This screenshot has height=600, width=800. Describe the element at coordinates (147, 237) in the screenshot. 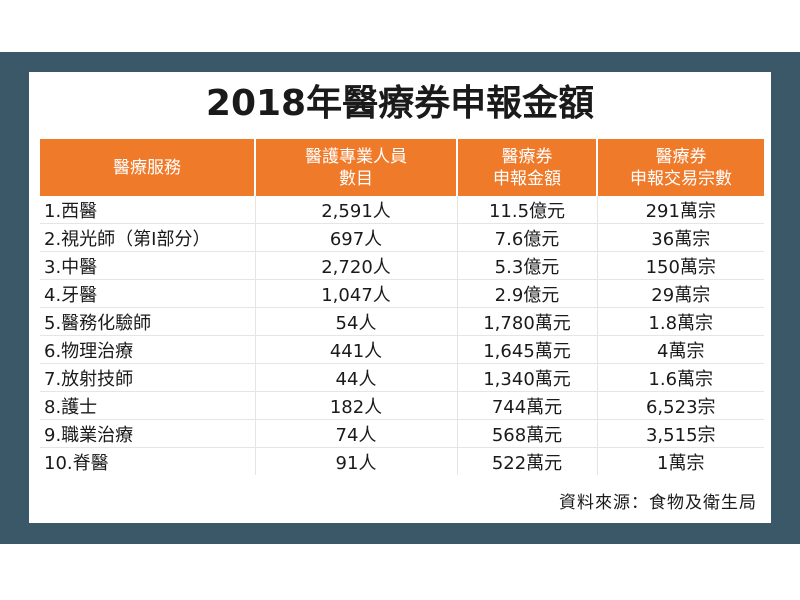

I see `cell-service: 2.視光師（第I部分）` at that location.